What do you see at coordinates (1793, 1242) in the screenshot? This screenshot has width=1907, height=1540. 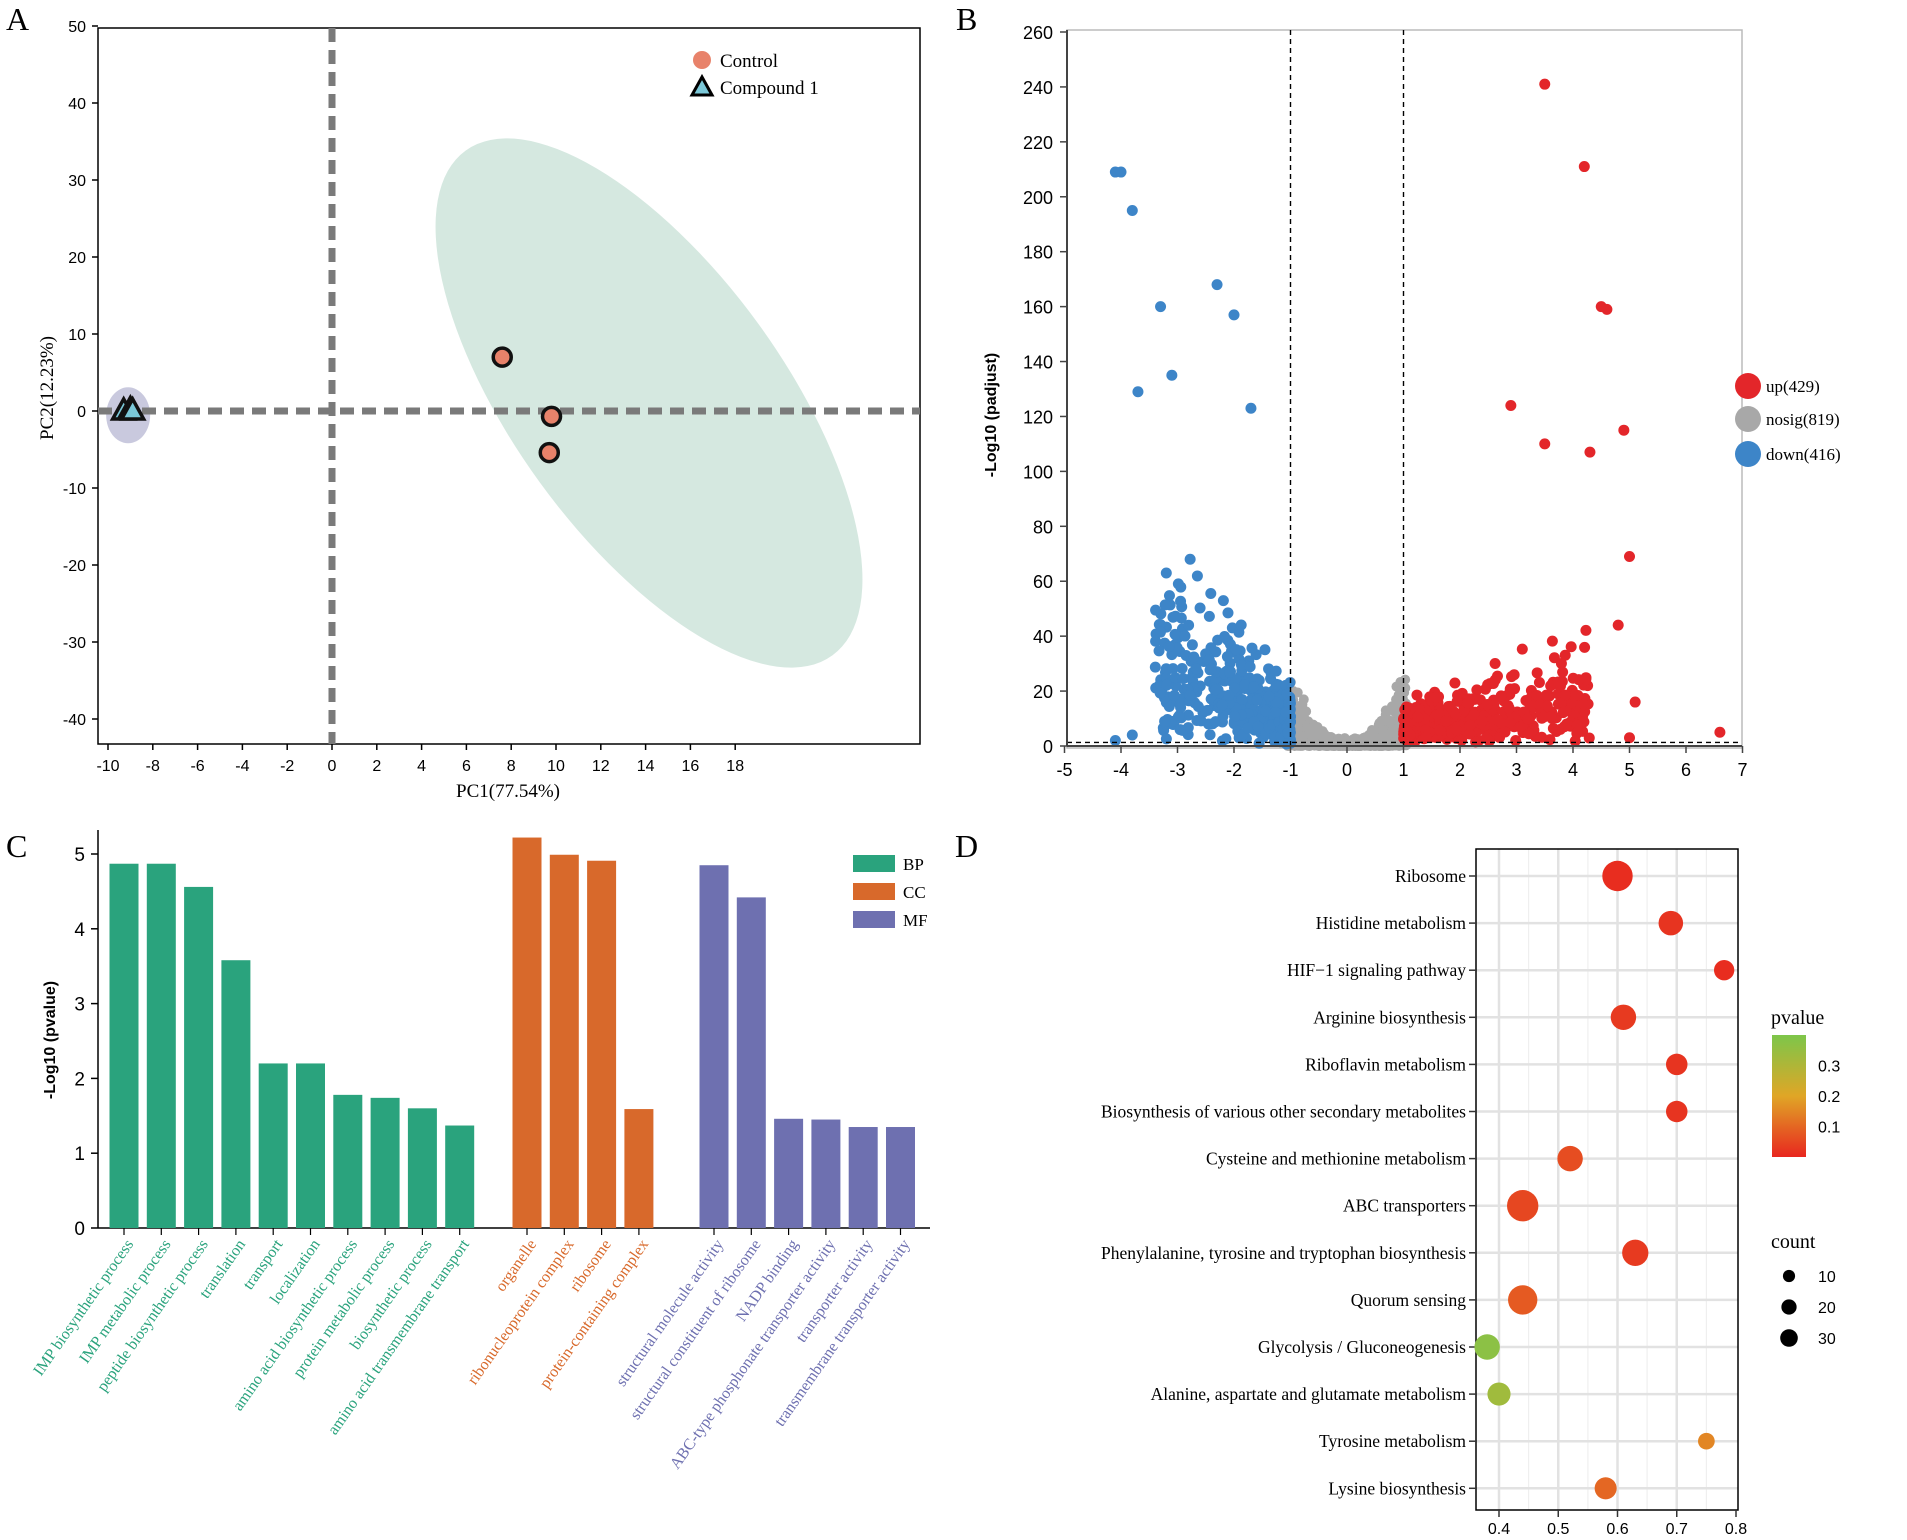 I see `count-legend-title: count` at bounding box center [1793, 1242].